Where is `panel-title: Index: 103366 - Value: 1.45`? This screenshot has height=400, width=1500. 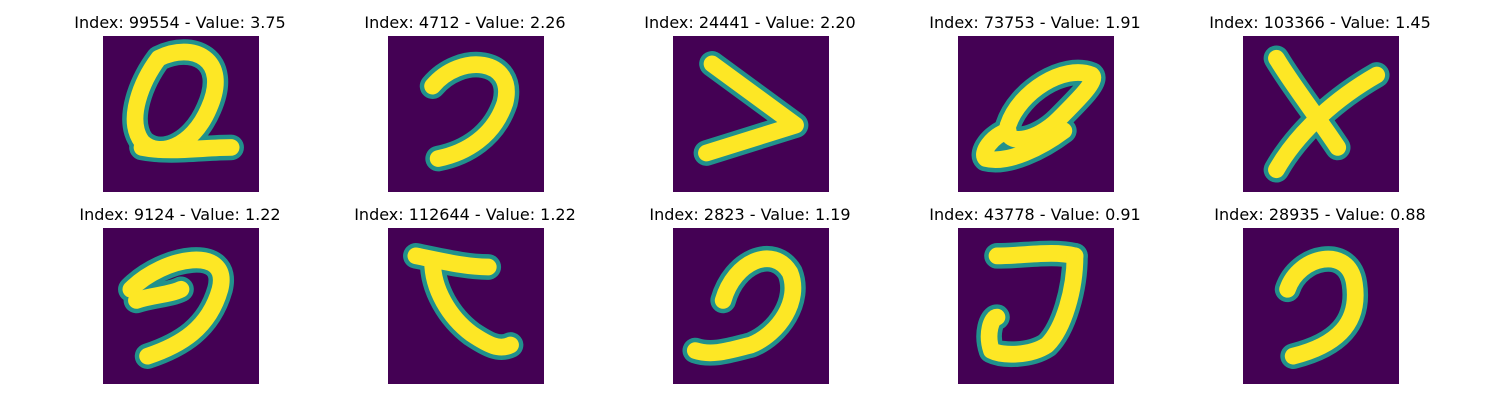 panel-title: Index: 103366 - Value: 1.45 is located at coordinates (1320, 22).